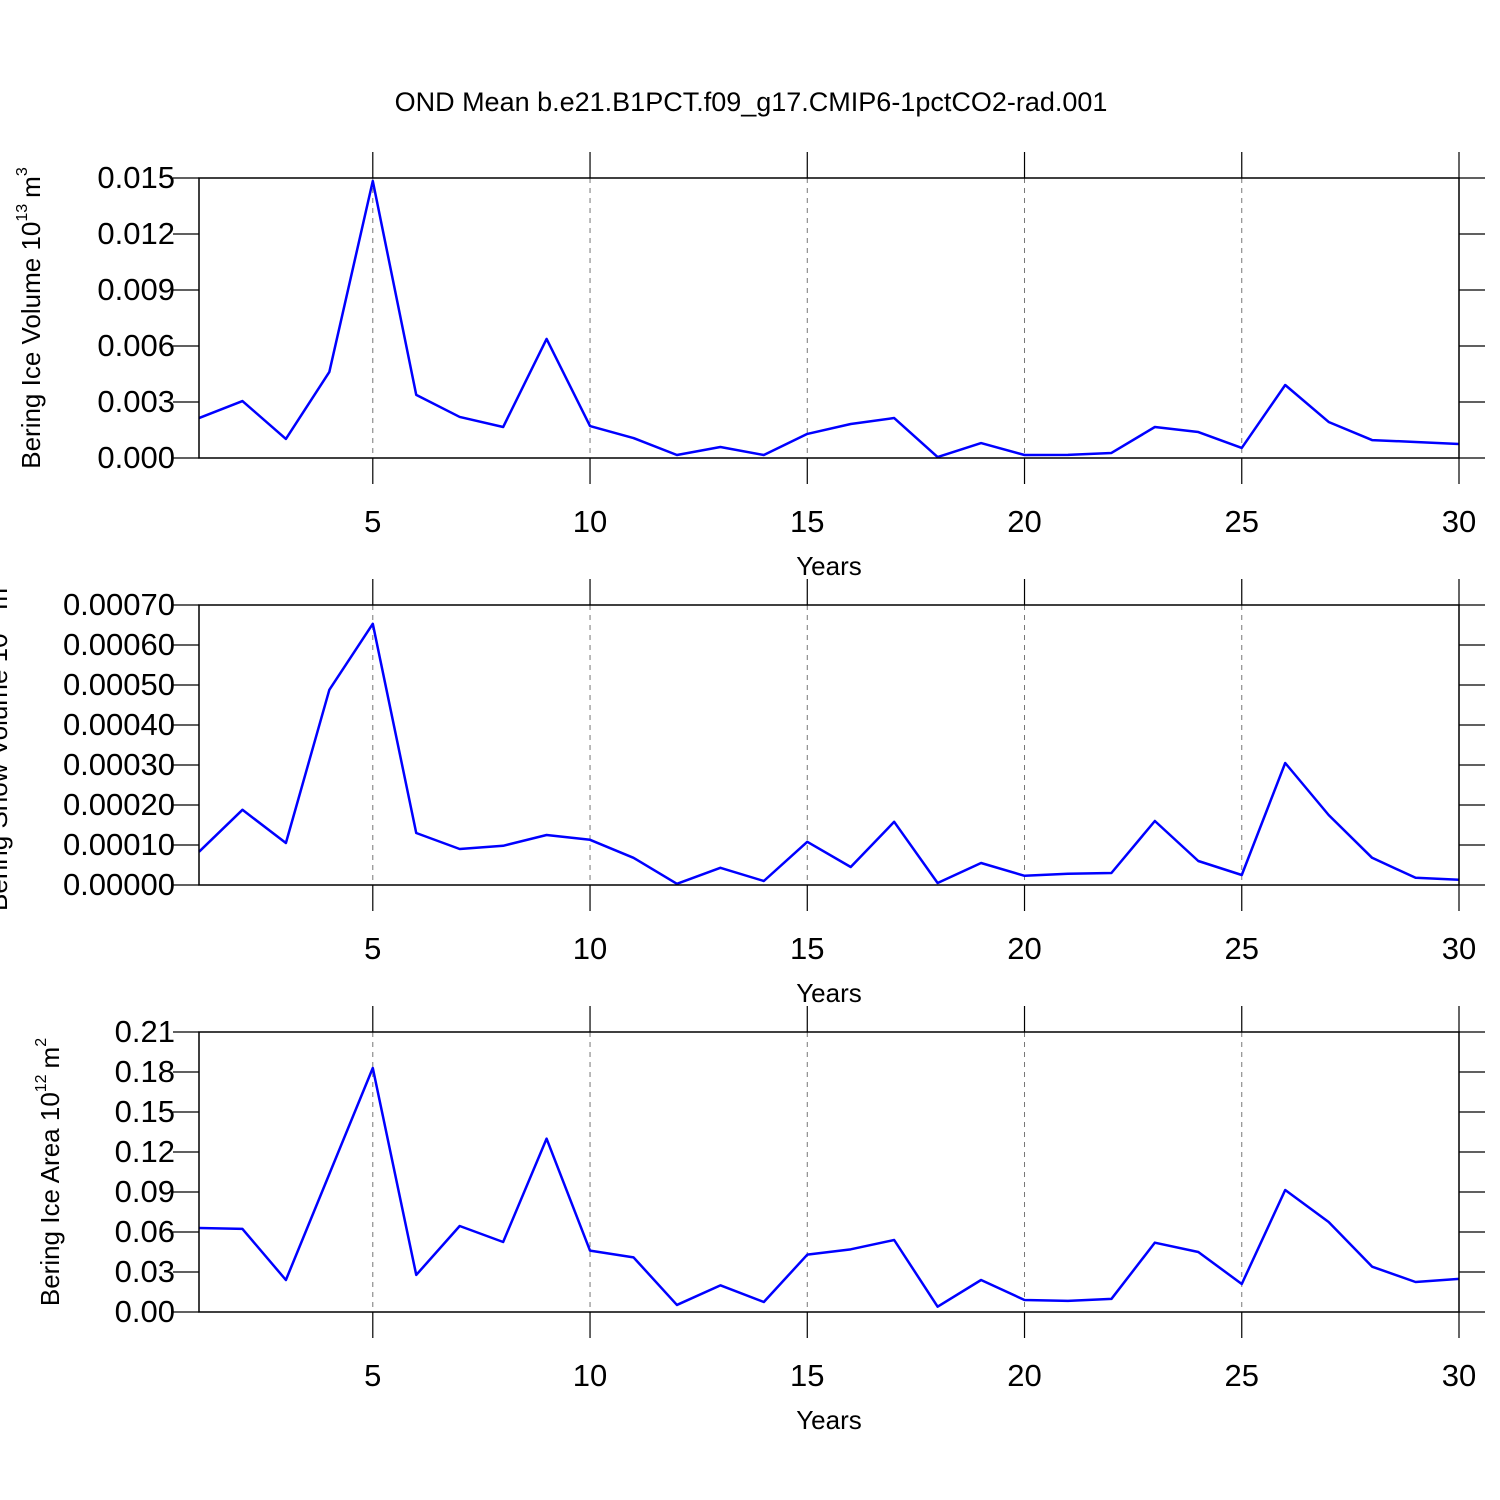 The image size is (1500, 1500). I want to click on y-label-exponent: 12, so click(41, 1083).